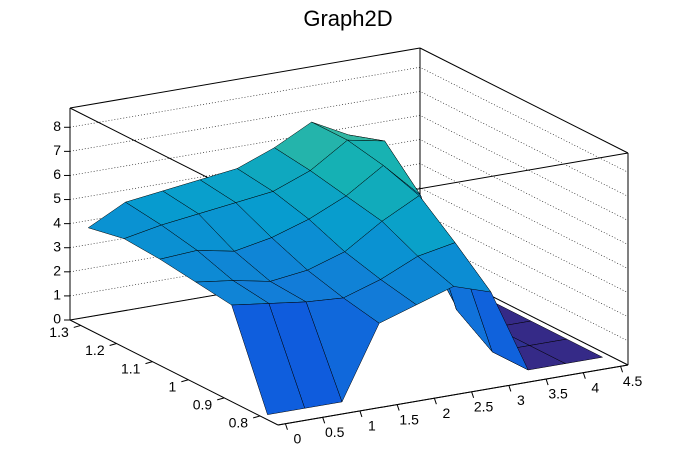 This screenshot has width=696, height=472. Describe the element at coordinates (95, 350) in the screenshot. I see `y-tick-label: 1.2` at that location.